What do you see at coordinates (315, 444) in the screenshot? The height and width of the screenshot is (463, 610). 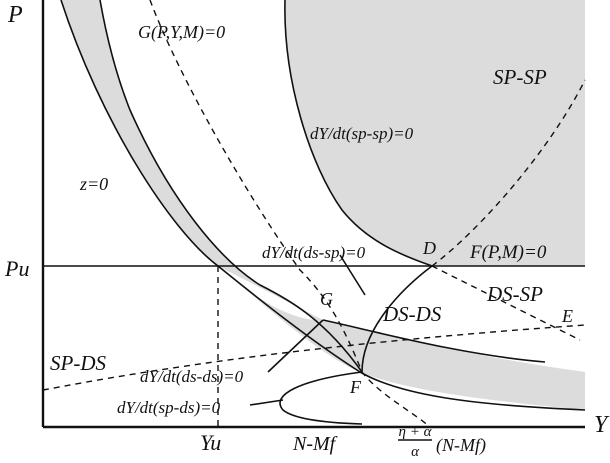 I see `x-tick-nmf: N-Mf` at bounding box center [315, 444].